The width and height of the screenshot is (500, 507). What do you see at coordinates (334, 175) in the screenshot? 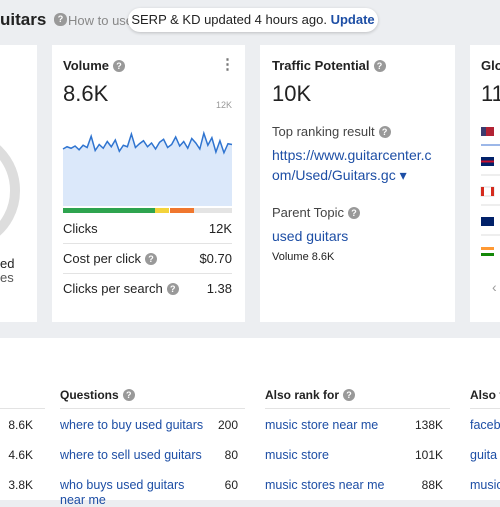
I see `url-text: om/Used/Guitars.gc` at bounding box center [334, 175].